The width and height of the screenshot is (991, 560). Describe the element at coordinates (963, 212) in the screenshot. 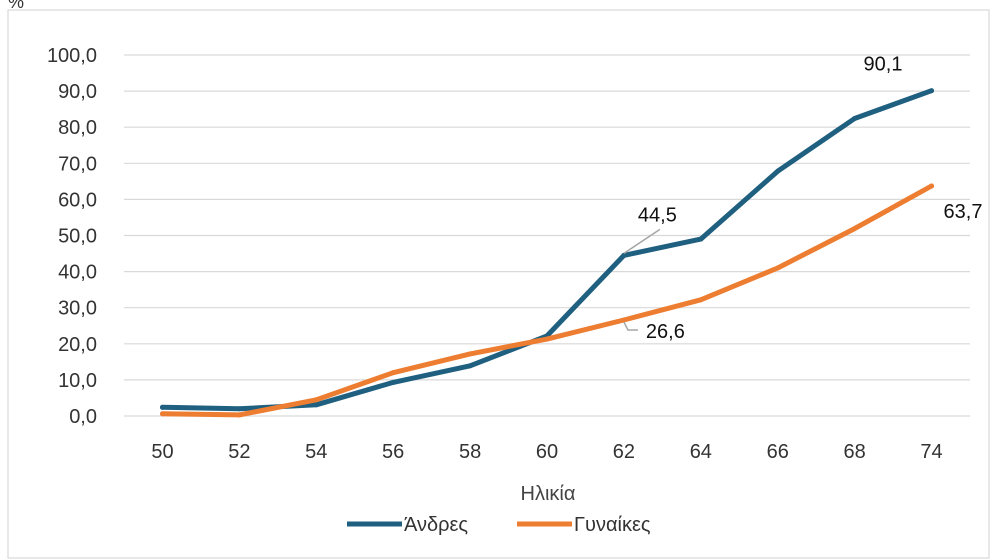

I see `data-label: 63,7` at that location.